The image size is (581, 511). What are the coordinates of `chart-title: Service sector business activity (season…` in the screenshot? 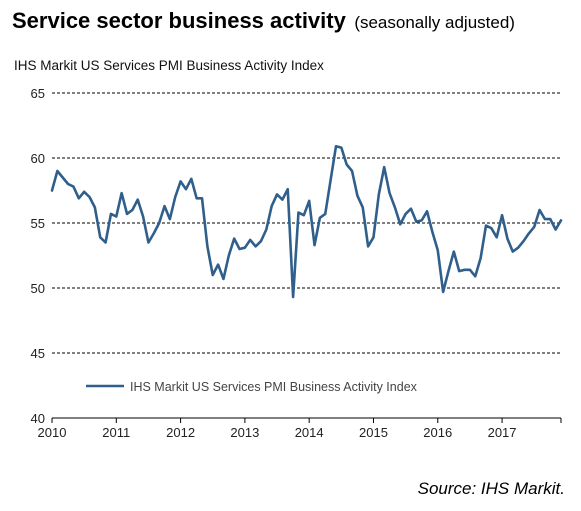 It's located at (263, 21).